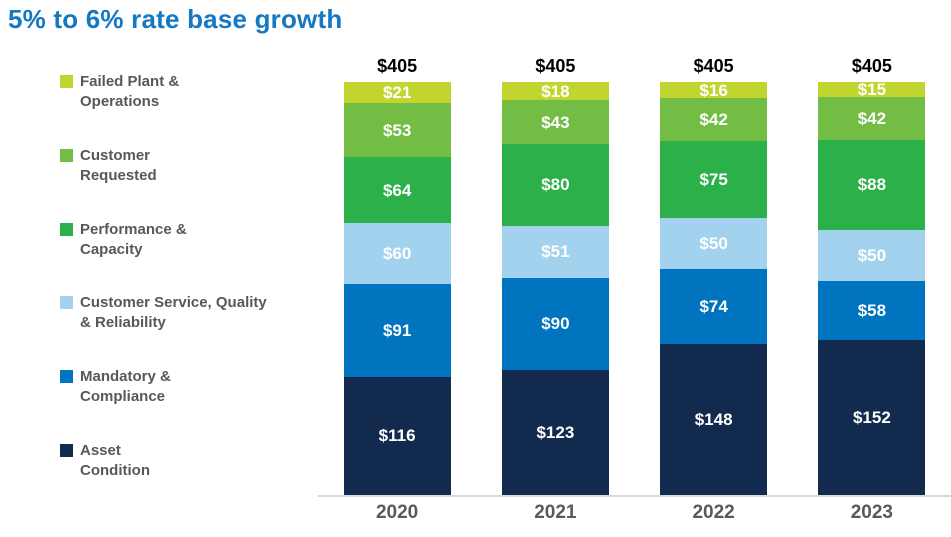  I want to click on segment-value-label: $53, so click(397, 130).